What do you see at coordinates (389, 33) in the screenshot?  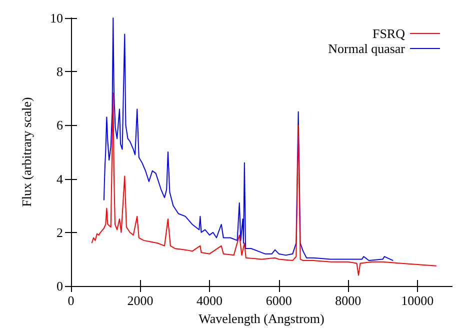 I see `legend-label: FSRQ` at bounding box center [389, 33].